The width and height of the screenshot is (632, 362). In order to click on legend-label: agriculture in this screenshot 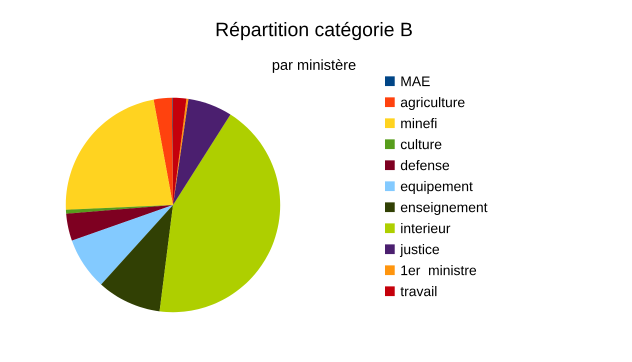, I will do `click(432, 103)`.